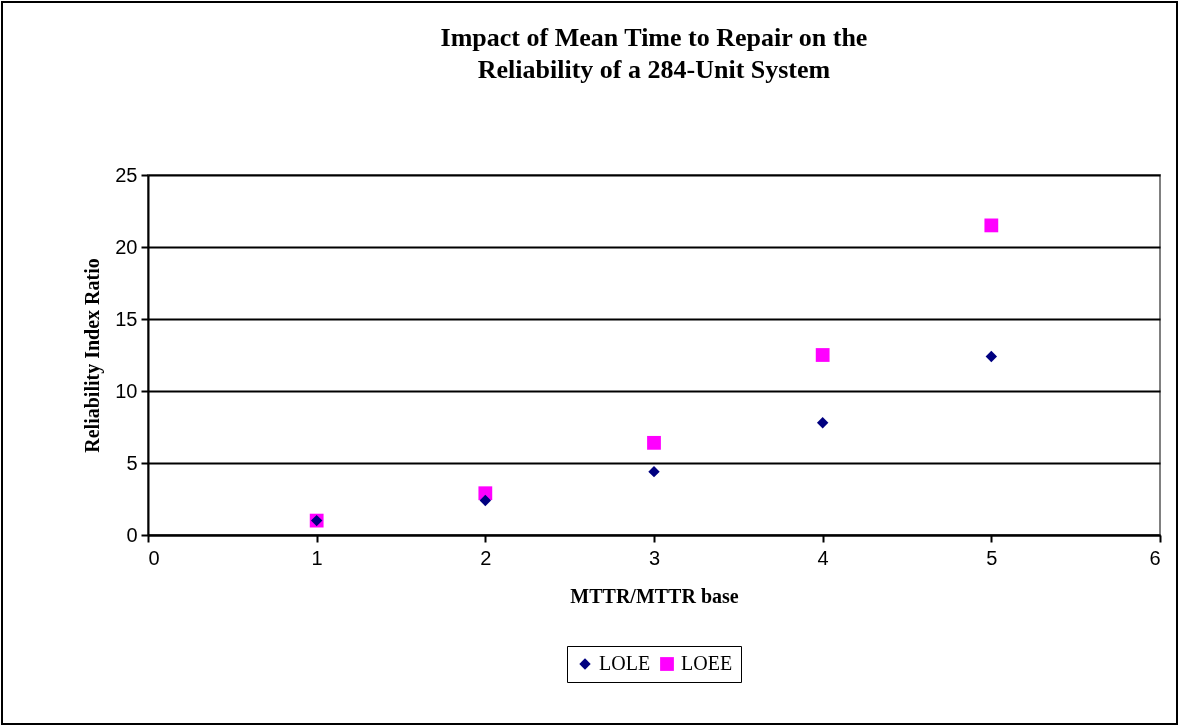  Describe the element at coordinates (625, 663) in the screenshot. I see `legend-label: LOLE` at that location.